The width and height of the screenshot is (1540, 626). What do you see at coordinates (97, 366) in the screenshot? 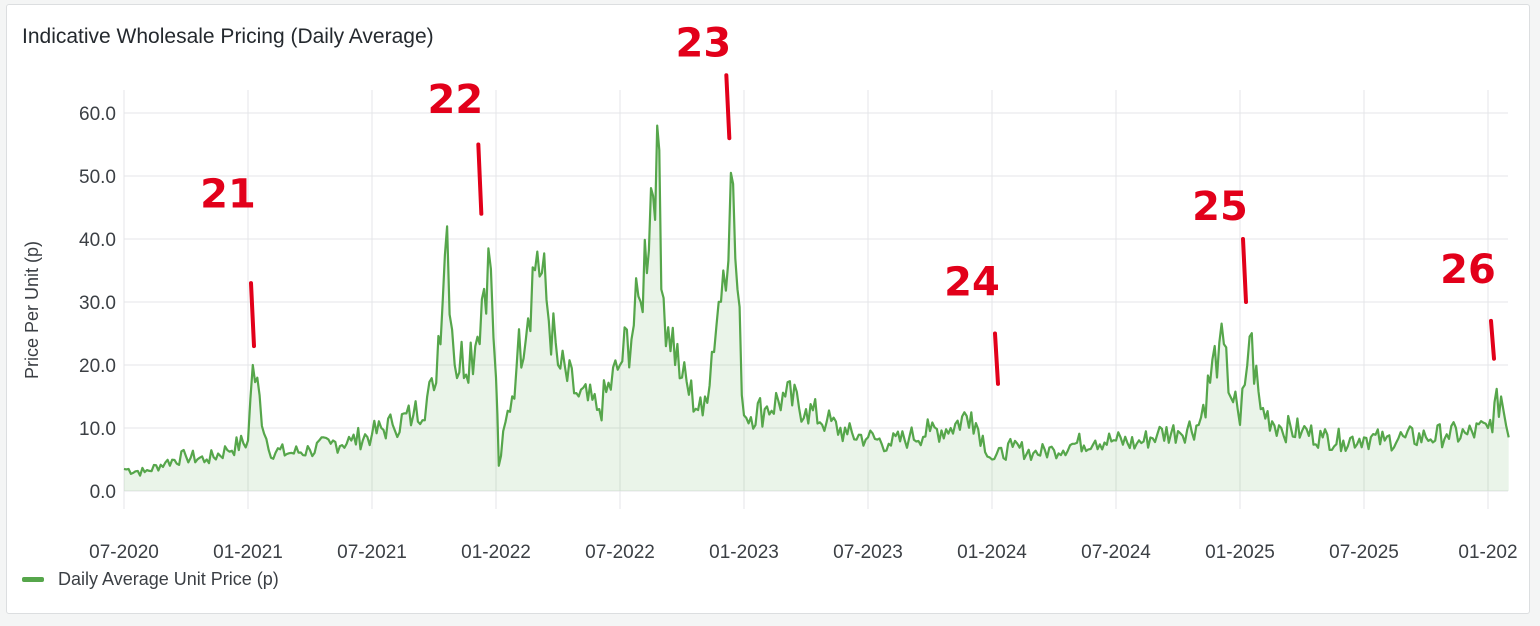
I see `y-tick-label: 20.0` at bounding box center [97, 366].